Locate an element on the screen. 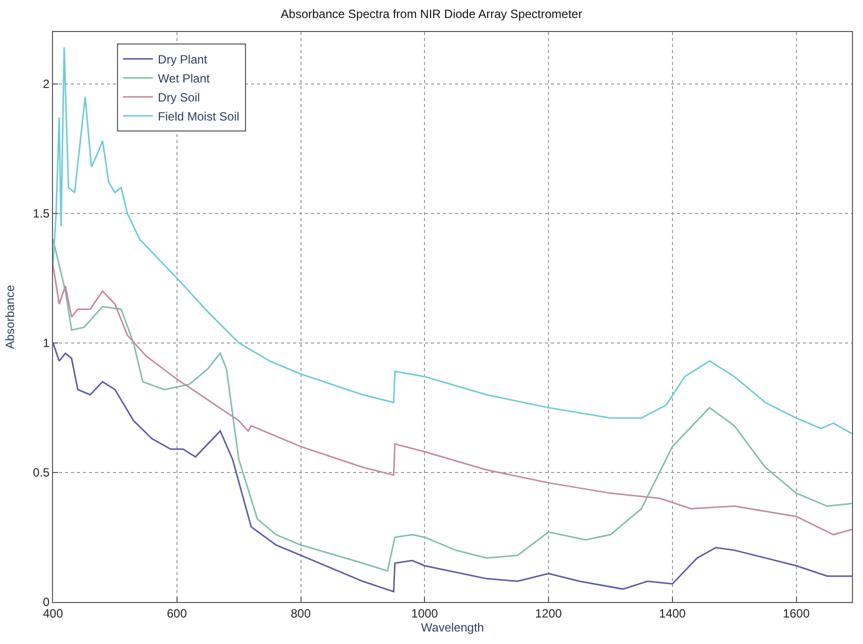 Image resolution: width=863 pixels, height=644 pixels. x-tick-label: 800 is located at coordinates (301, 613).